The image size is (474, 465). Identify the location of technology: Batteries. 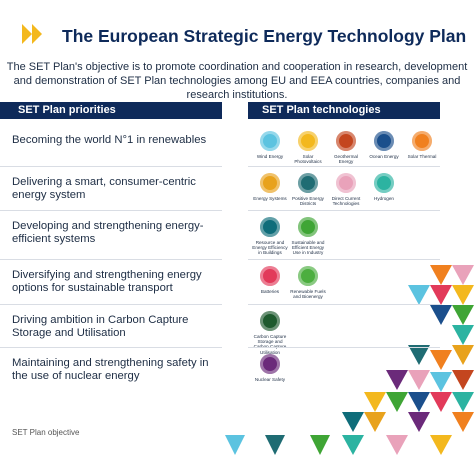
(270, 280).